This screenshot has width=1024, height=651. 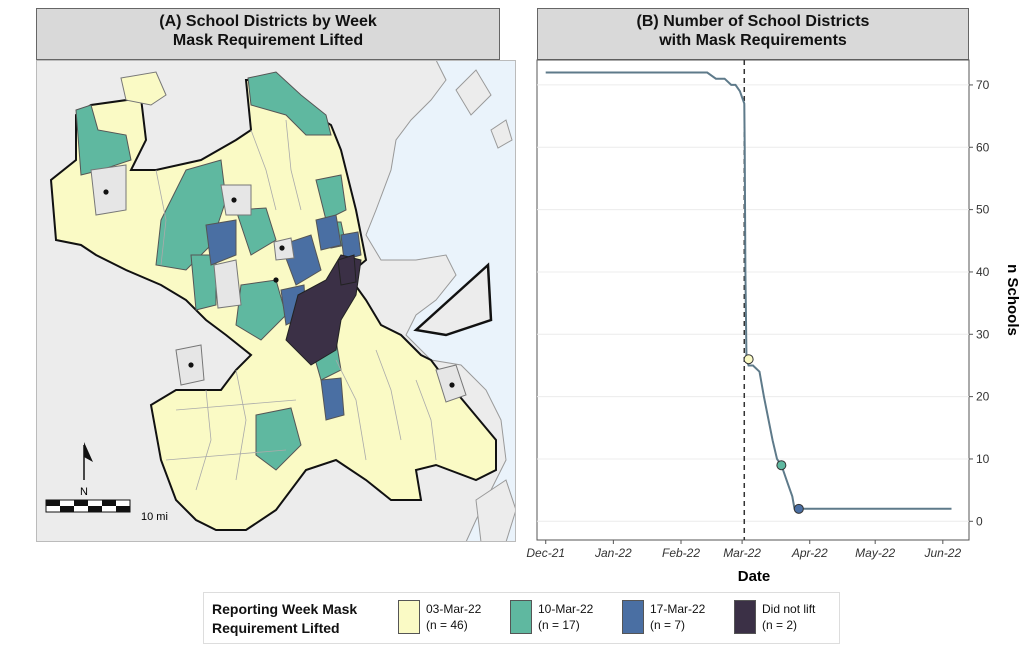 What do you see at coordinates (453, 299) in the screenshot?
I see `peninsula` at bounding box center [453, 299].